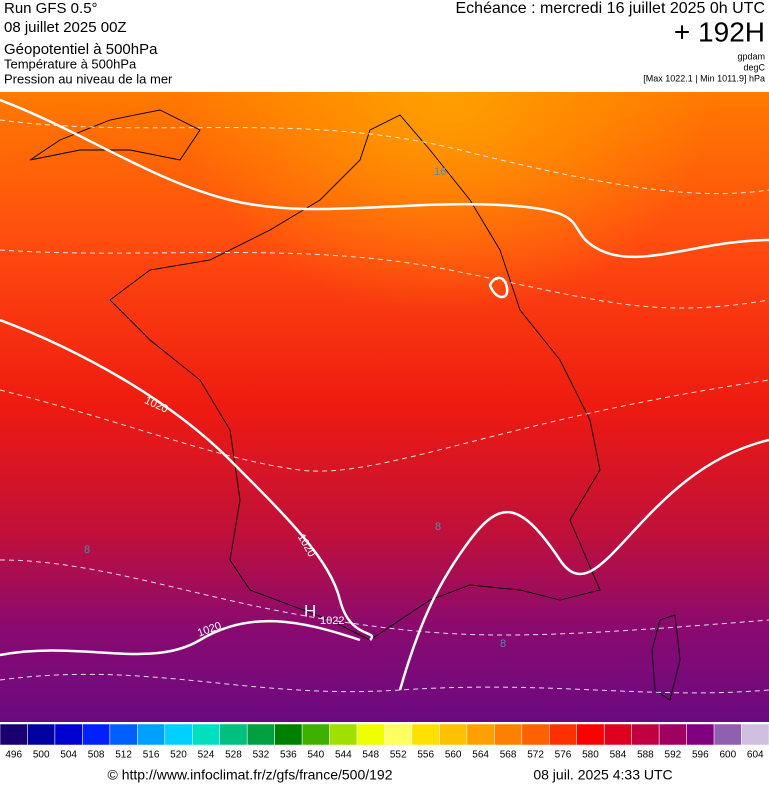 The image size is (769, 786). Describe the element at coordinates (343, 755) in the screenshot. I see `scale-label: 544` at that location.